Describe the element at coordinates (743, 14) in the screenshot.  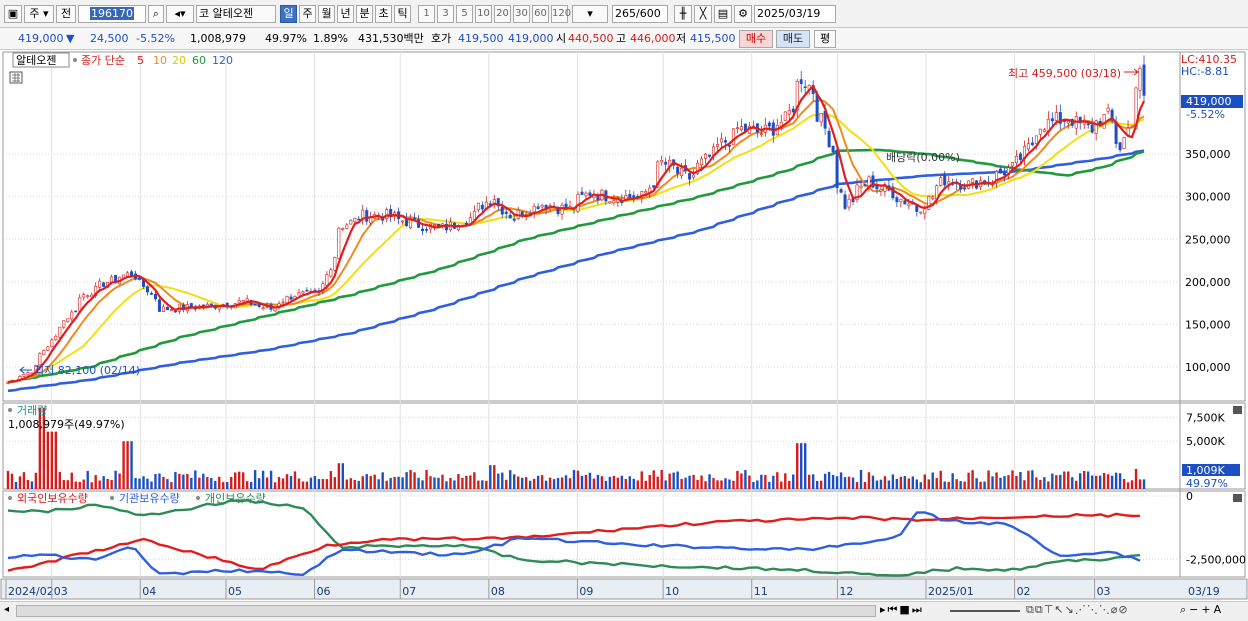
I see `gear-icon: ⚙` at that location.